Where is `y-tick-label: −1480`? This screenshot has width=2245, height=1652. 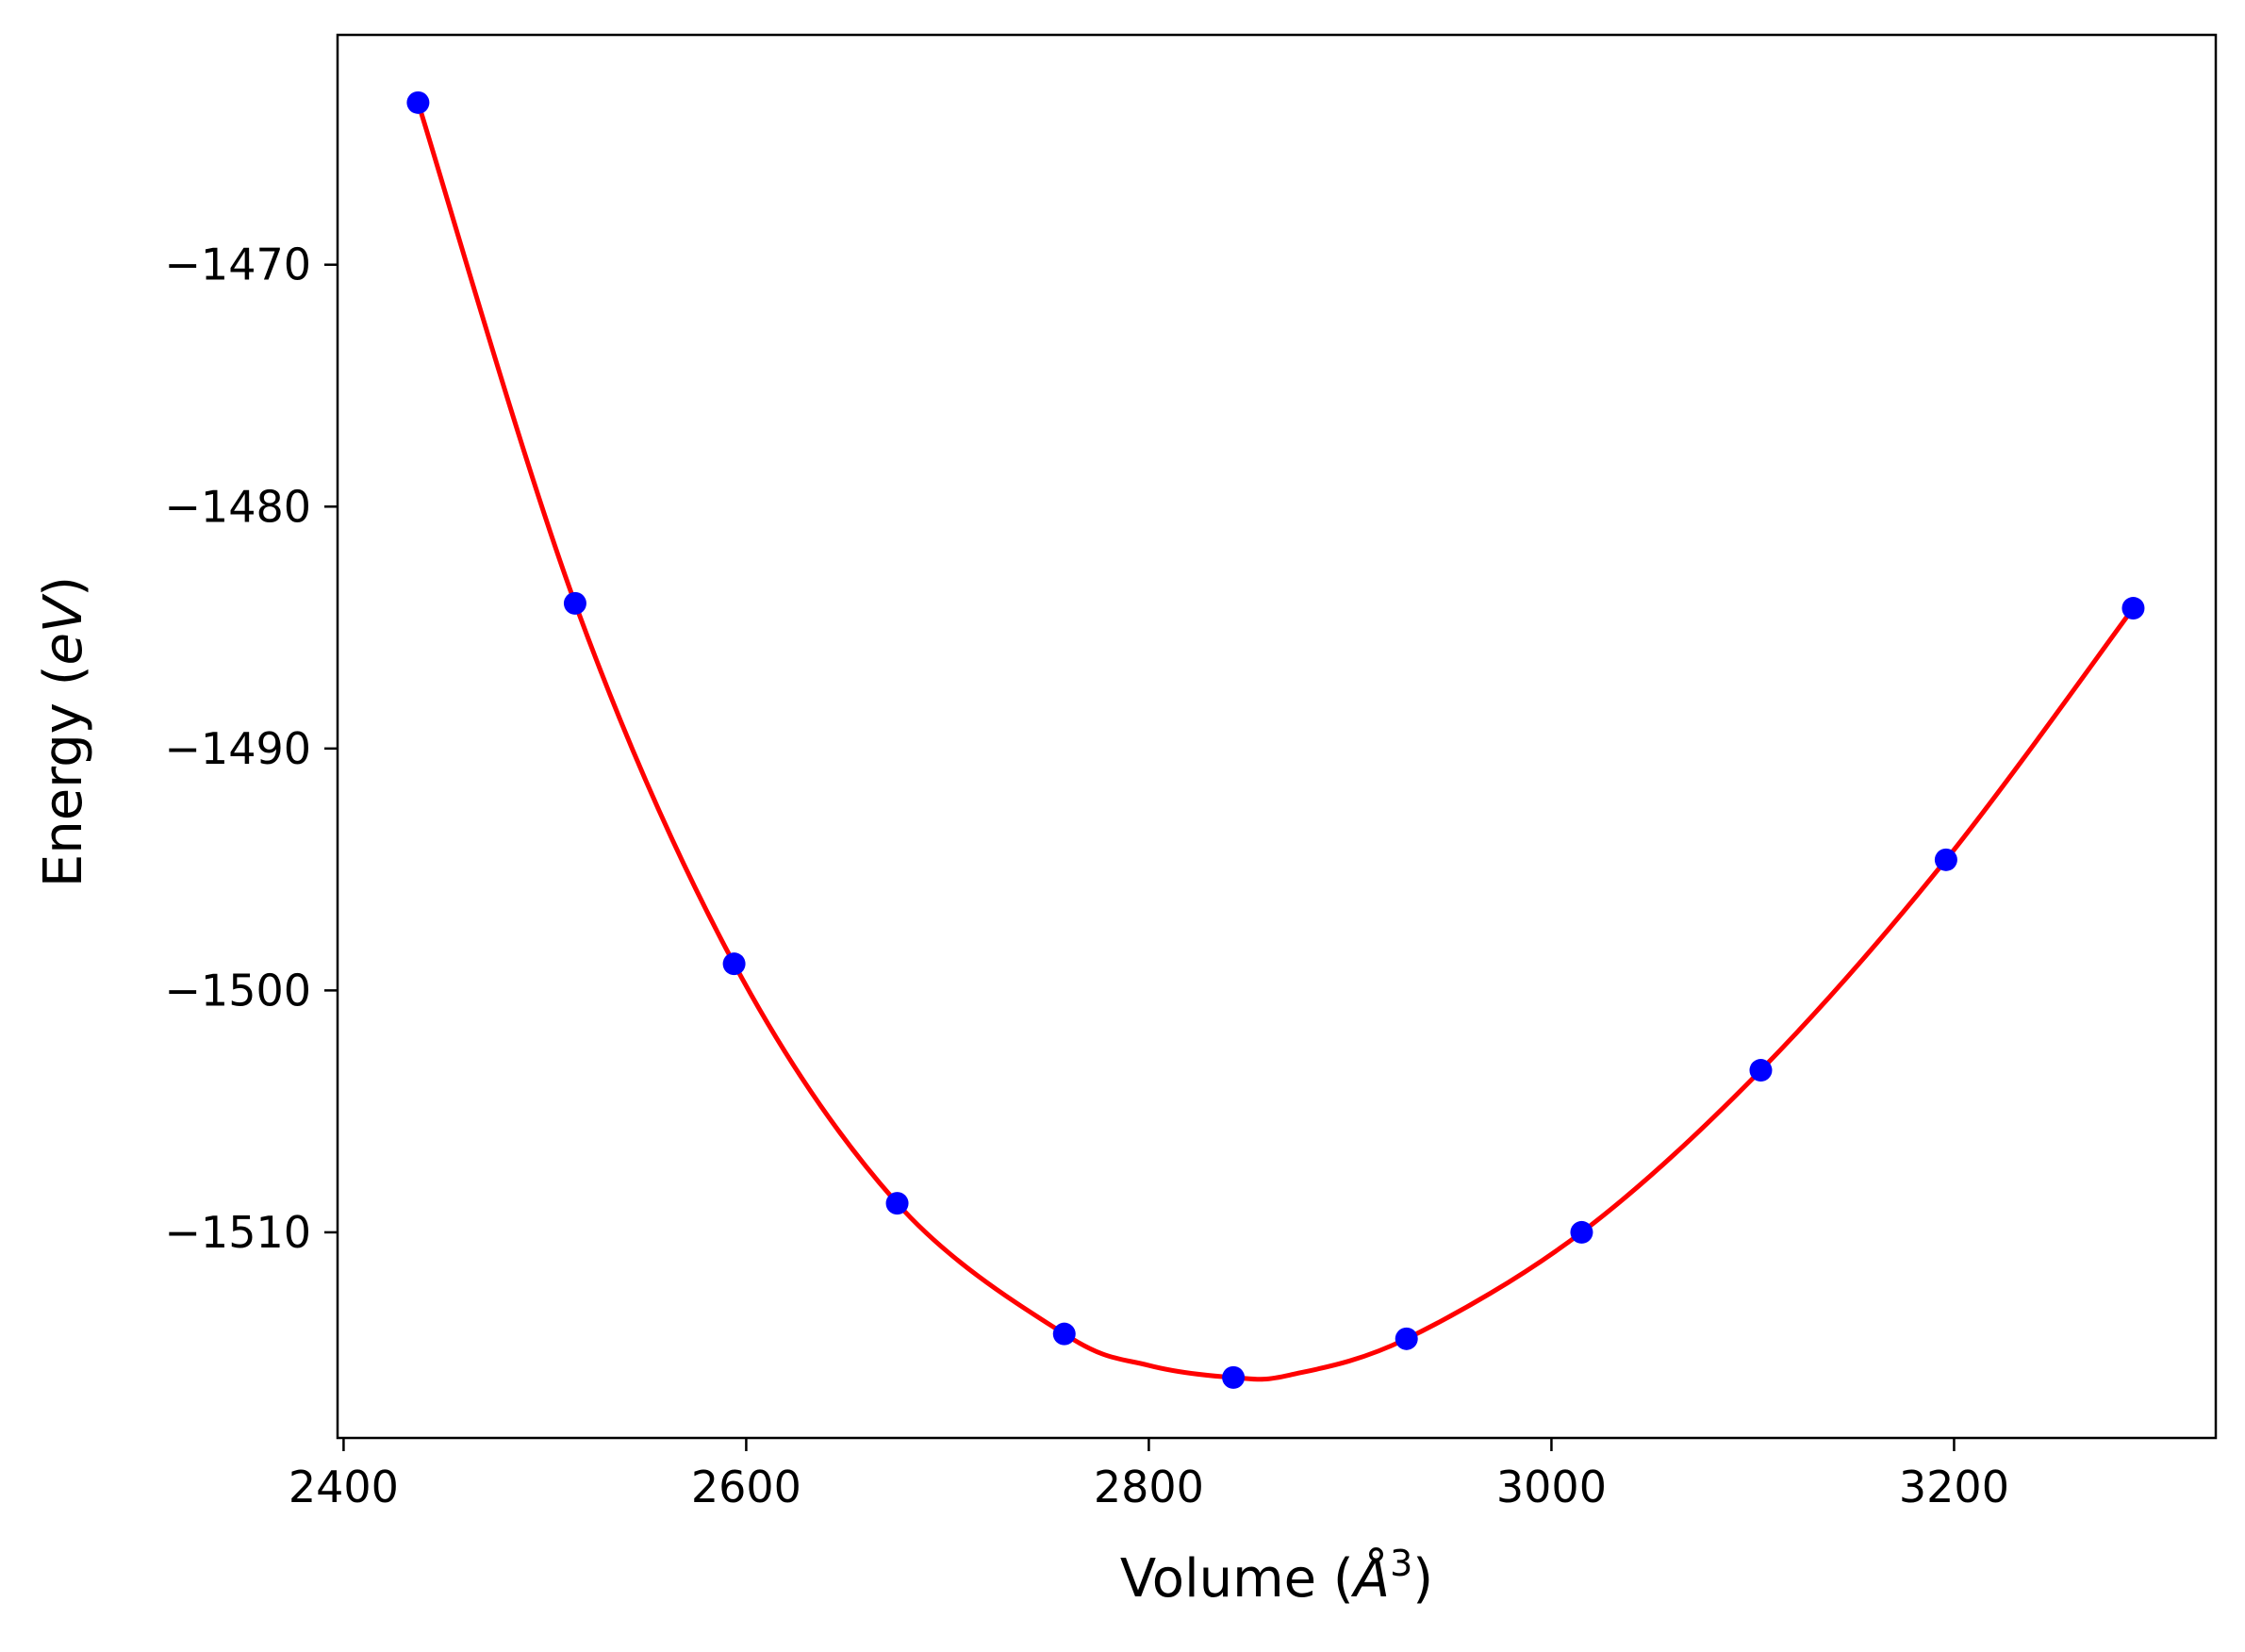
y-tick-label: −1480 is located at coordinates (238, 506).